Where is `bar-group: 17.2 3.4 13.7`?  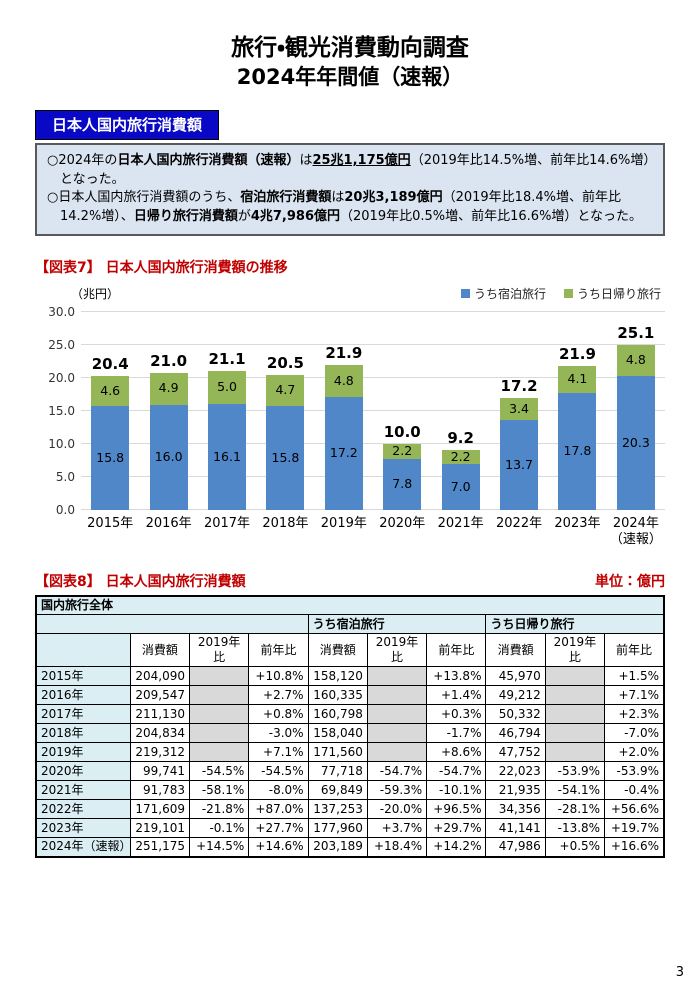 bar-group: 17.2 3.4 13.7 is located at coordinates (519, 411).